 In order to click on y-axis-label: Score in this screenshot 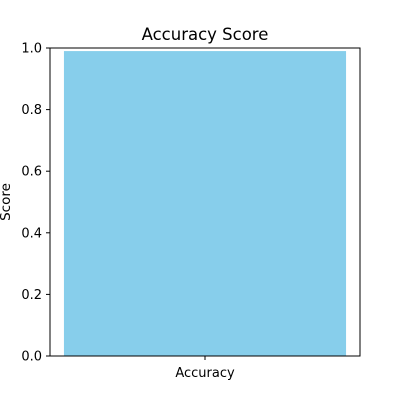, I will do `click(7, 202)`.